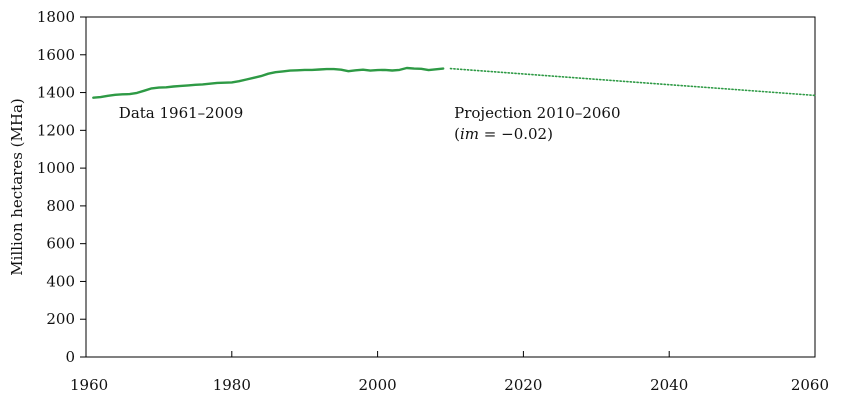 The image size is (845, 402). I want to click on y-tick-label: 200, so click(60, 319).